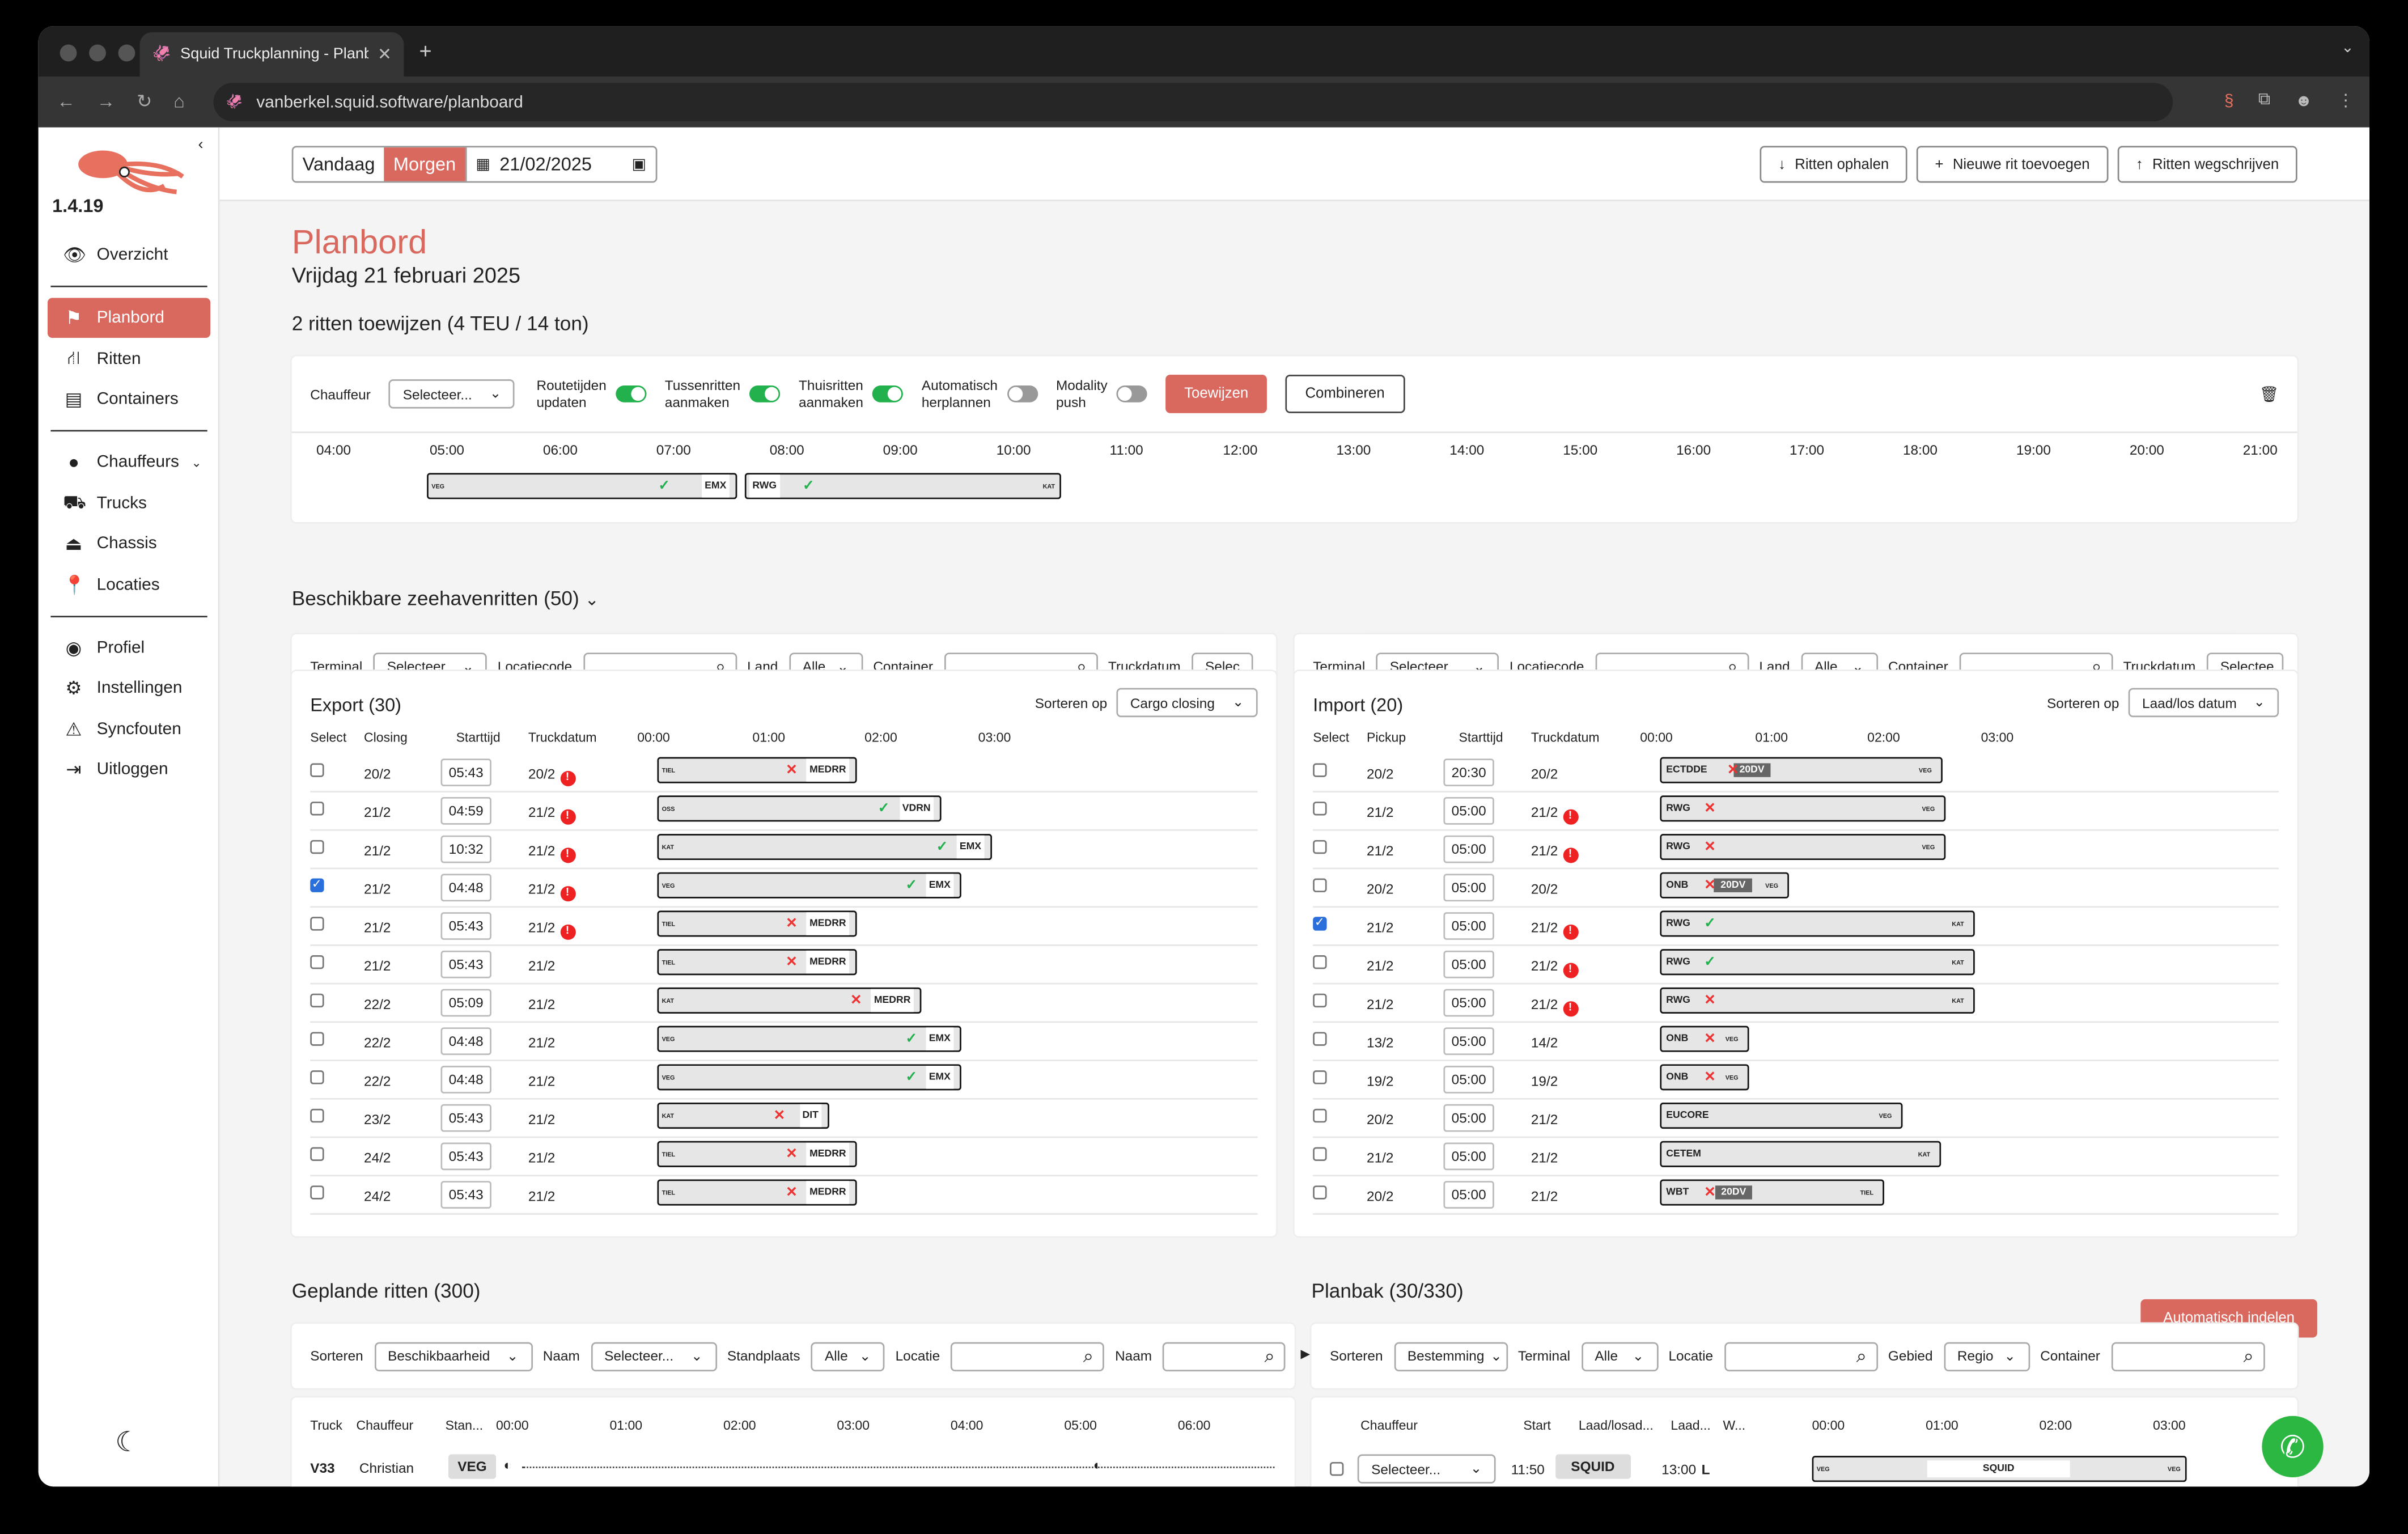  Describe the element at coordinates (129, 254) in the screenshot. I see `sidebar-item-overzicht: 👁 Overzicht` at that location.